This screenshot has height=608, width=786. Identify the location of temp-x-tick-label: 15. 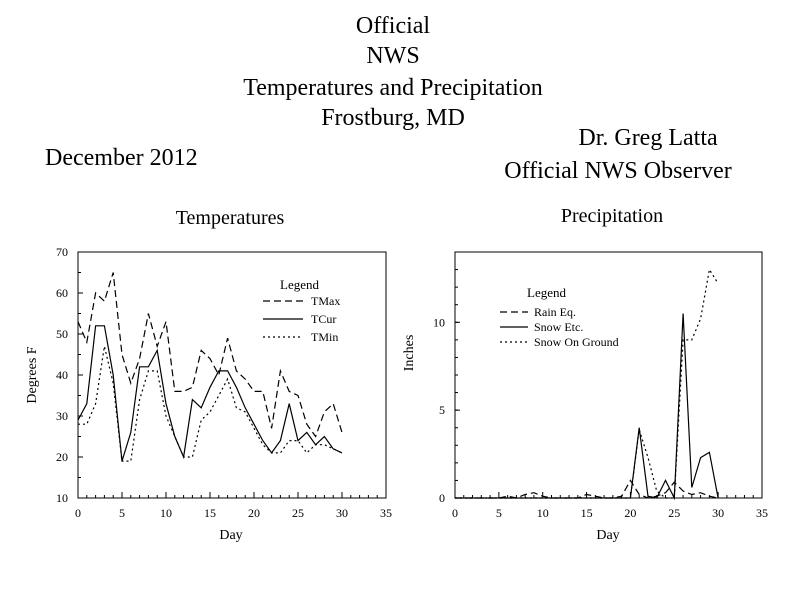
(210, 513).